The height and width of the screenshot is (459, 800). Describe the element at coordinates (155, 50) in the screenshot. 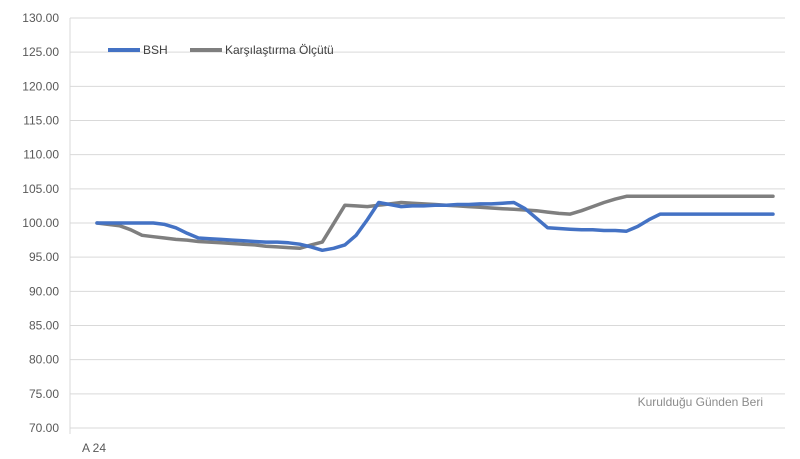

I see `legend-label-bsh: BSH` at that location.